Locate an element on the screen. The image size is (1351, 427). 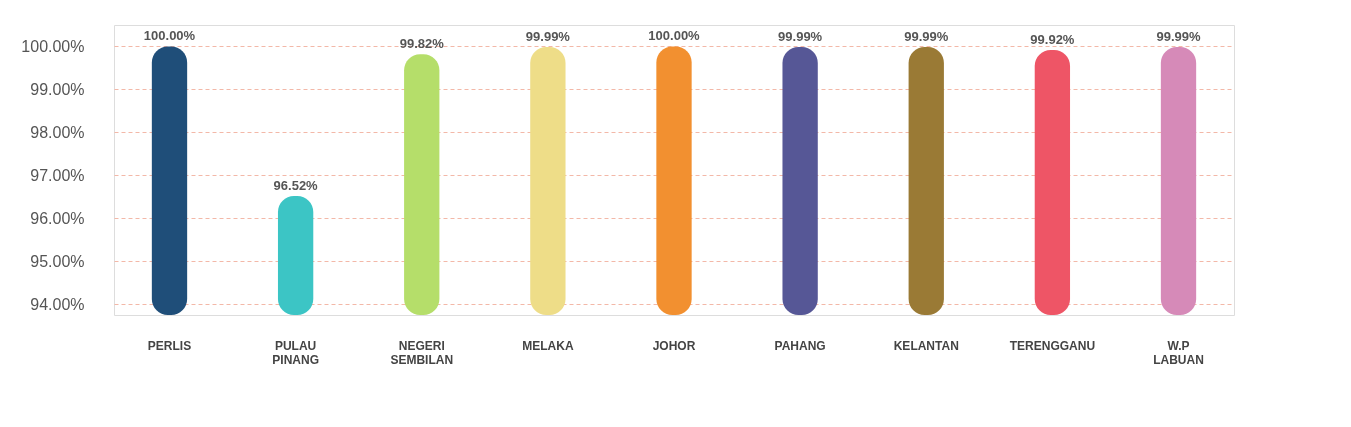
x-tick-label: MELAKA is located at coordinates (548, 345).